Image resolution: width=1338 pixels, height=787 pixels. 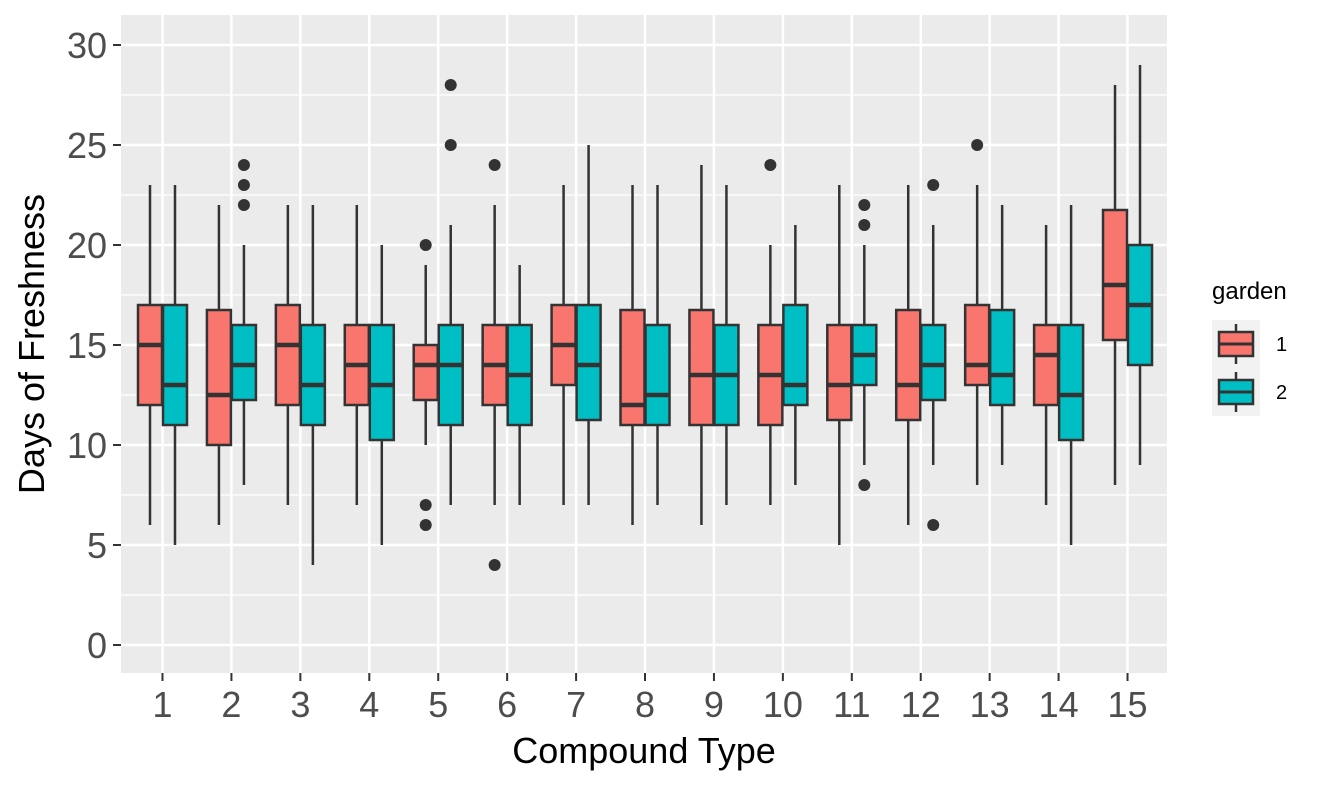 What do you see at coordinates (714, 704) in the screenshot?
I see `x-tick-label: 9` at bounding box center [714, 704].